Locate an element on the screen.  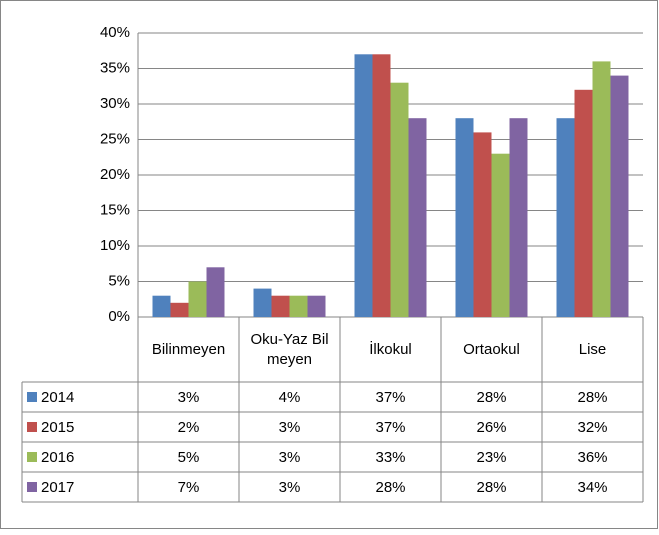
x-tick-label: İlkokul is located at coordinates (390, 349).